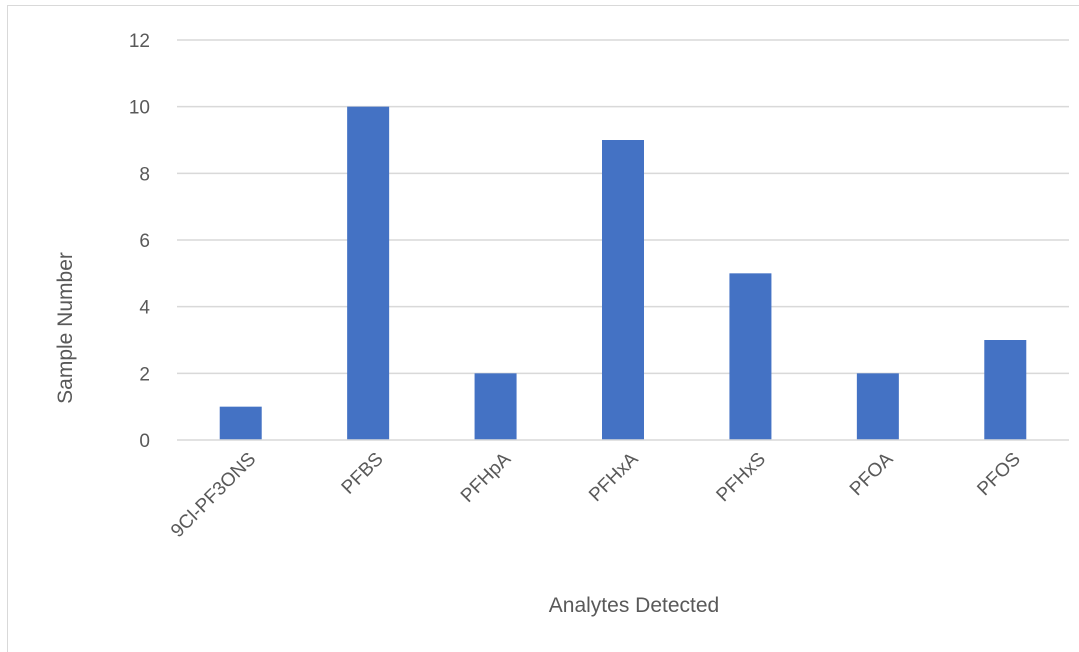 The height and width of the screenshot is (652, 1079). I want to click on y-tick-label: 8, so click(144, 174).